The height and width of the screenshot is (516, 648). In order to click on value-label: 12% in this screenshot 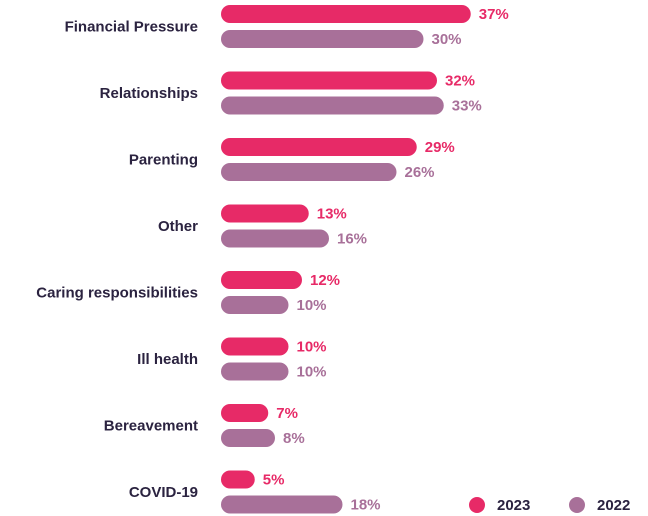, I will do `click(325, 280)`.